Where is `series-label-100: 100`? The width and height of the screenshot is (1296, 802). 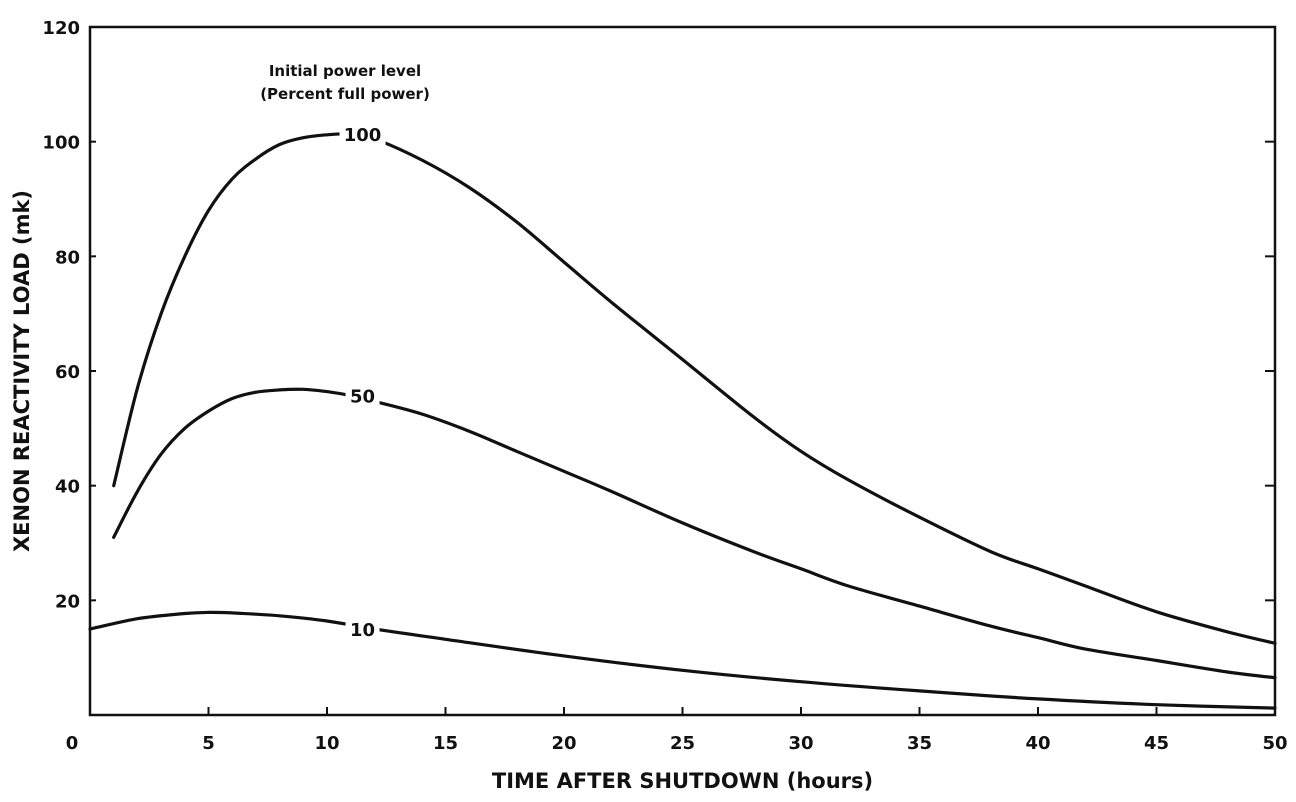 series-label-100: 100 is located at coordinates (363, 135).